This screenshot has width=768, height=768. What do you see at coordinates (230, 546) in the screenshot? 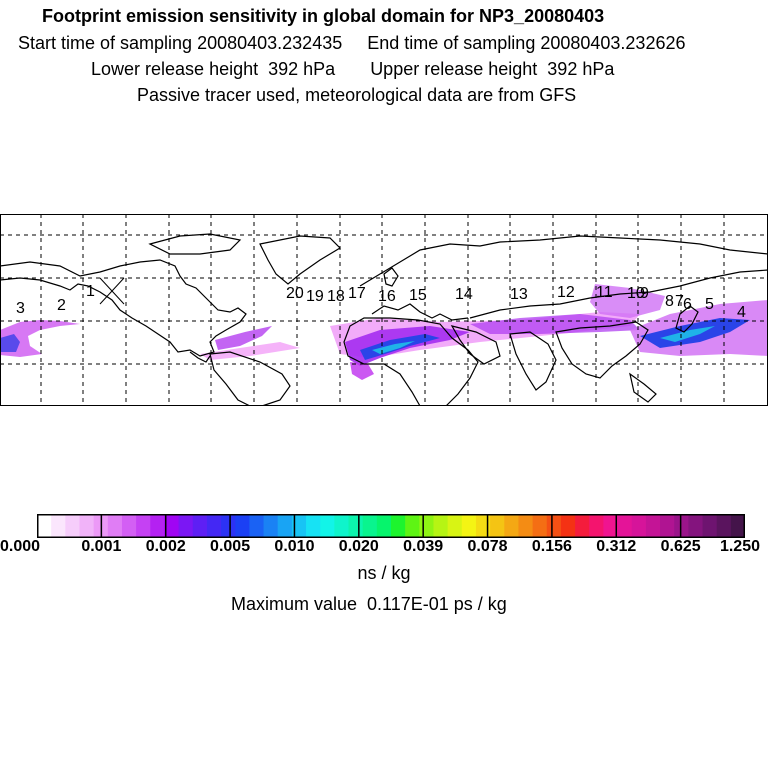
I see `colorbar-tick-label: 0.005` at bounding box center [230, 546].